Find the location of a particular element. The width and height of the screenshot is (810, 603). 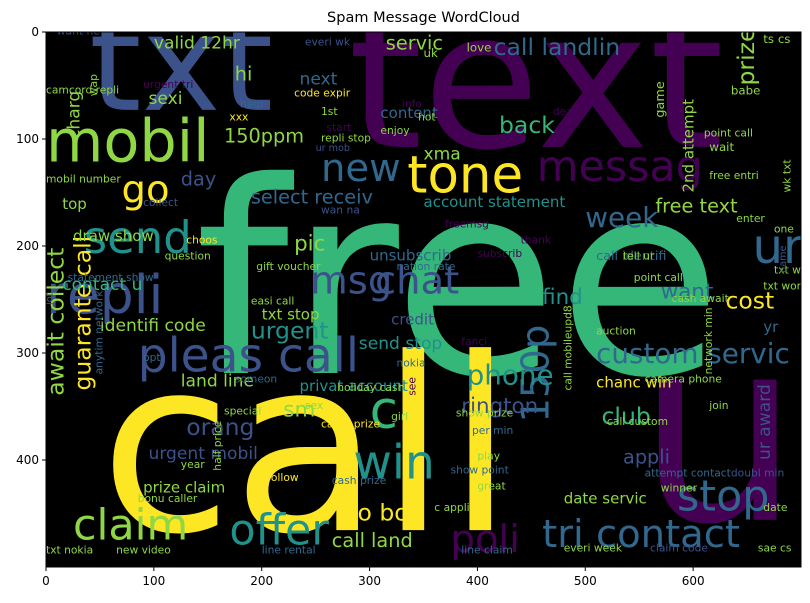

word-code-expir: code expir is located at coordinates (322, 93).